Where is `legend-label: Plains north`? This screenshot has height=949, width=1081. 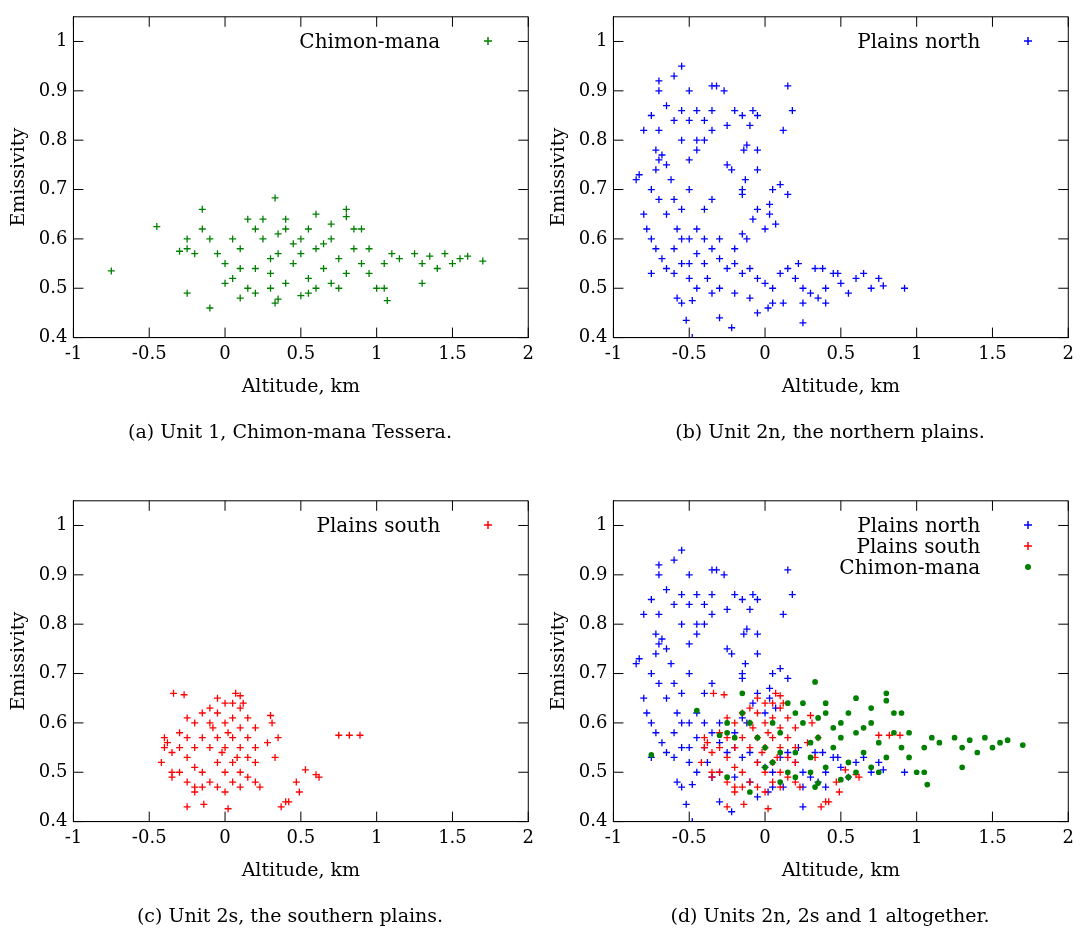 legend-label: Plains north is located at coordinates (919, 41).